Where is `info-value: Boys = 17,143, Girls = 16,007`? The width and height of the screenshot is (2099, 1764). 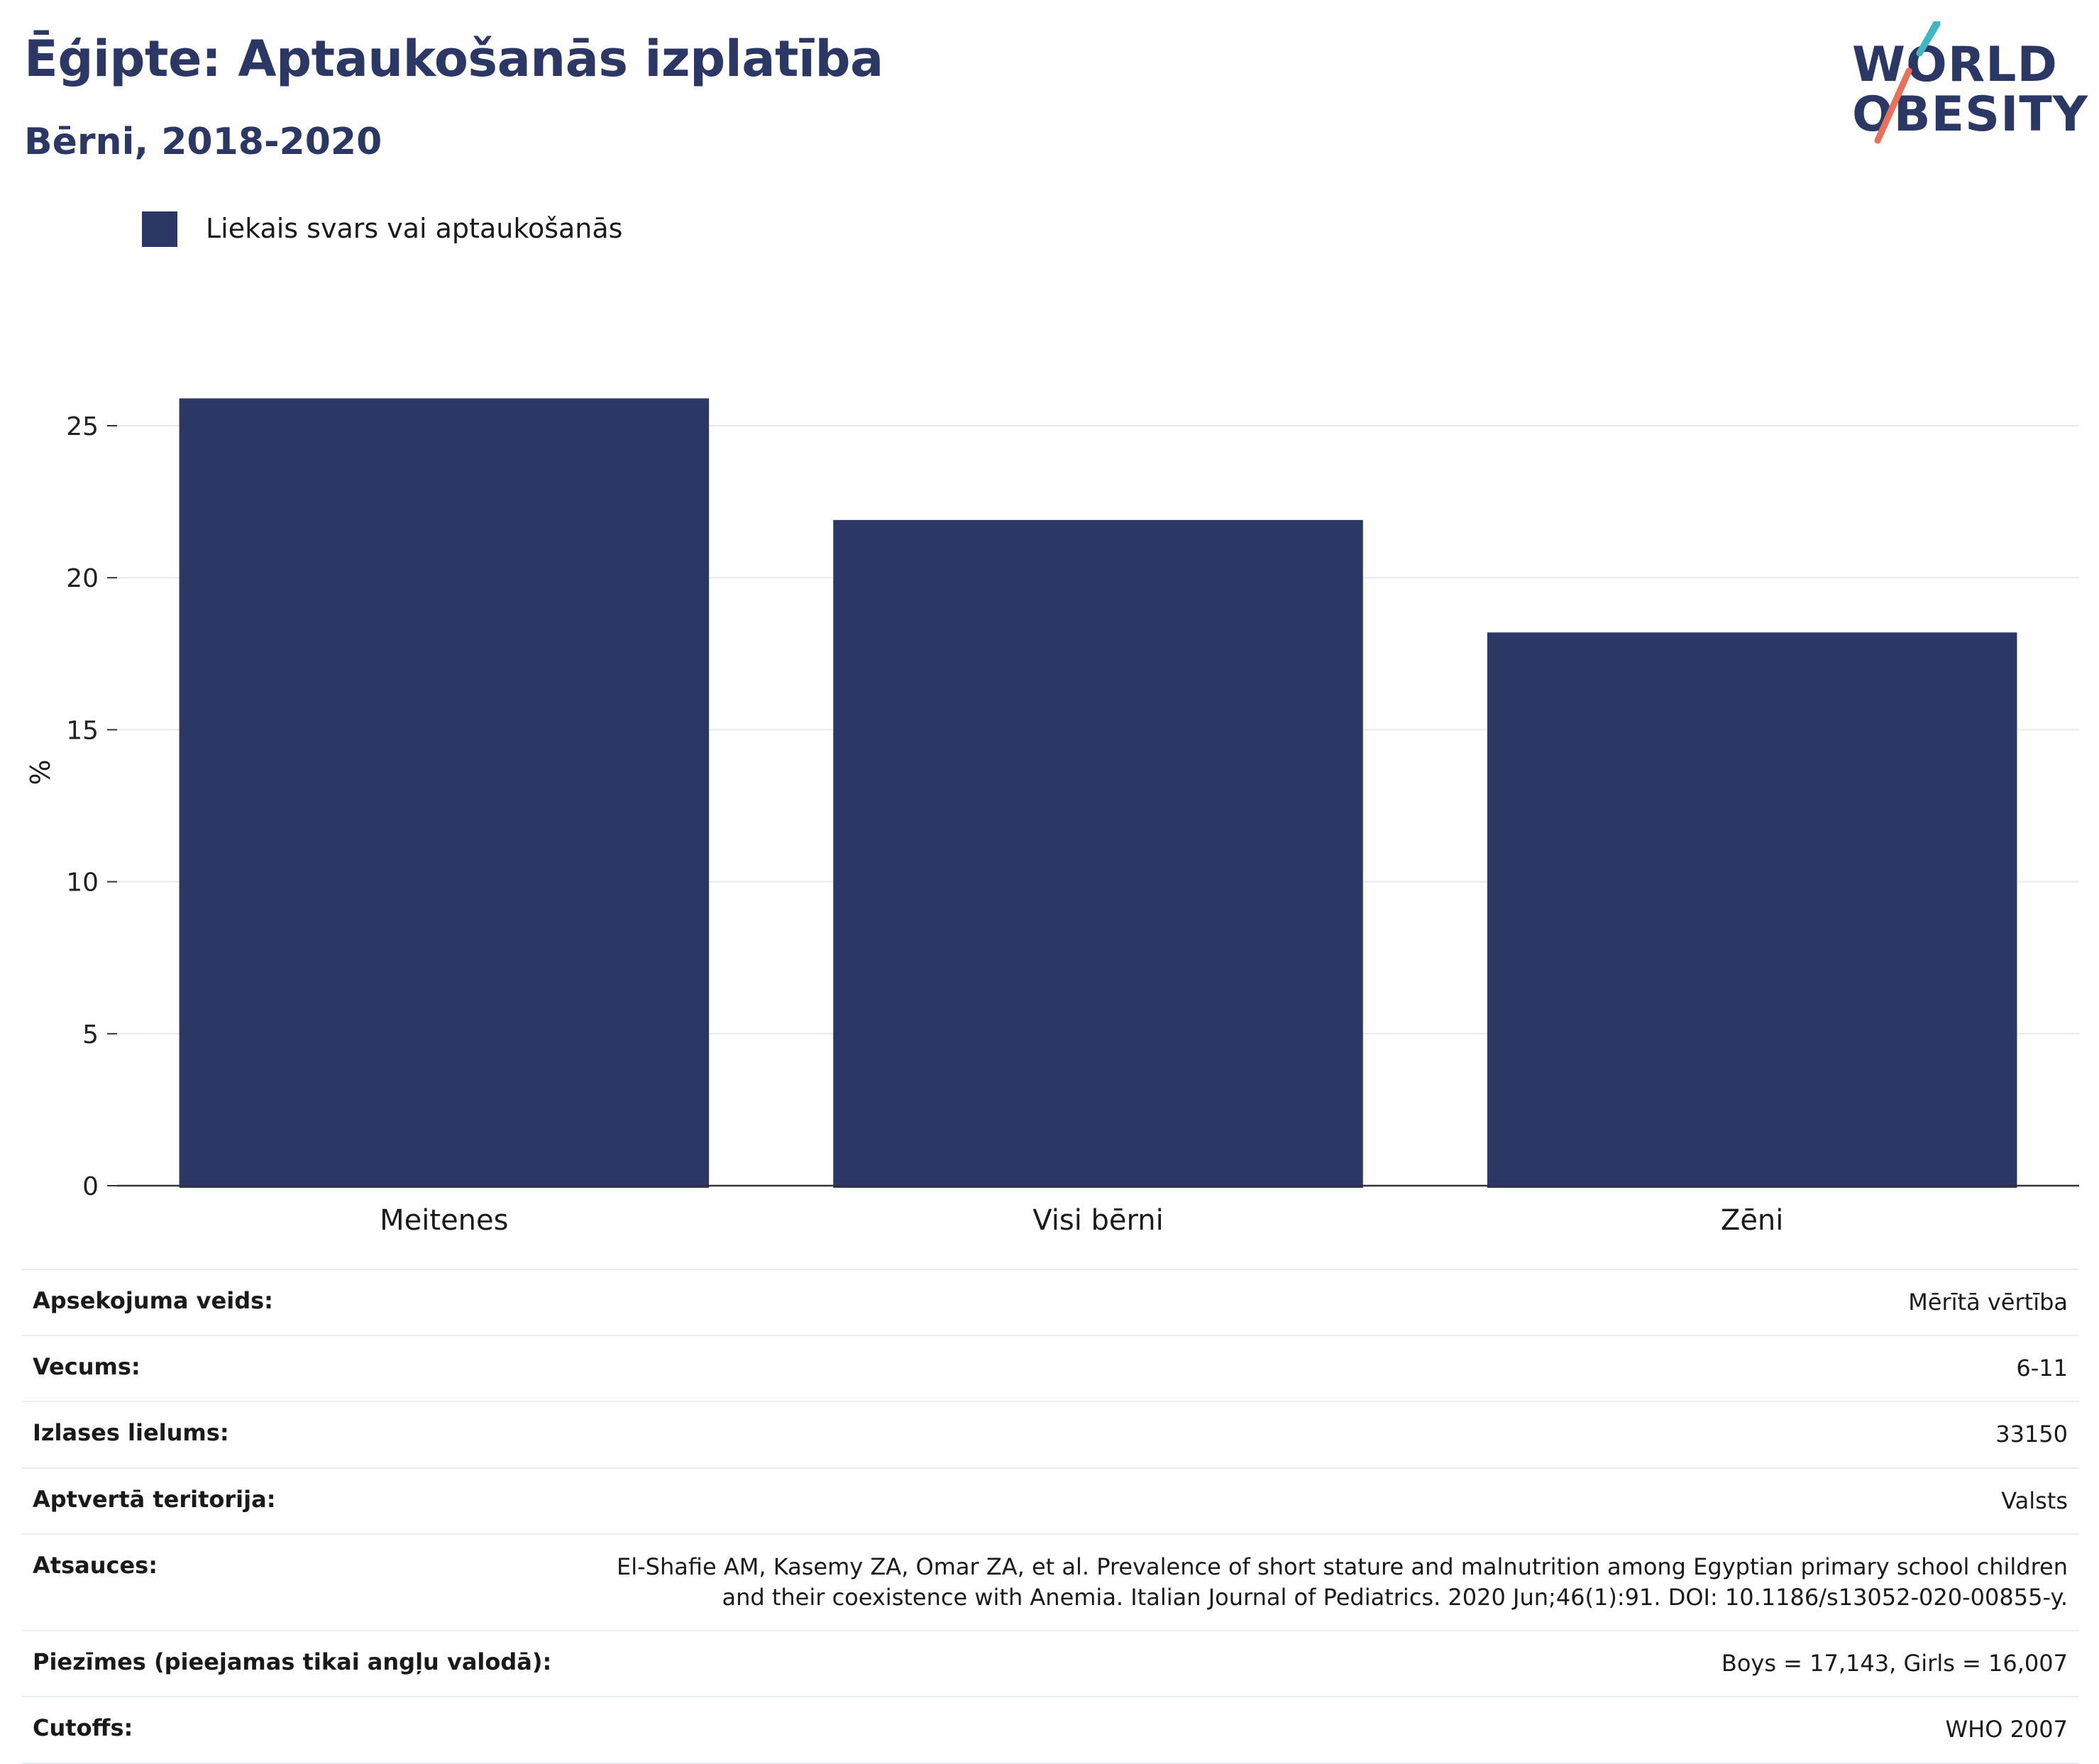
info-value: Boys = 17,143, Girls = 16,007 is located at coordinates (1895, 1663).